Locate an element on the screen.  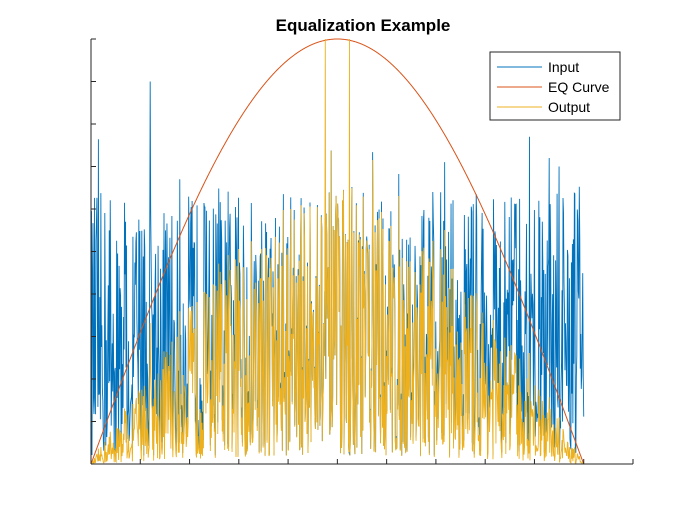
legend: Input EQ Curve Output is located at coordinates (555, 86).